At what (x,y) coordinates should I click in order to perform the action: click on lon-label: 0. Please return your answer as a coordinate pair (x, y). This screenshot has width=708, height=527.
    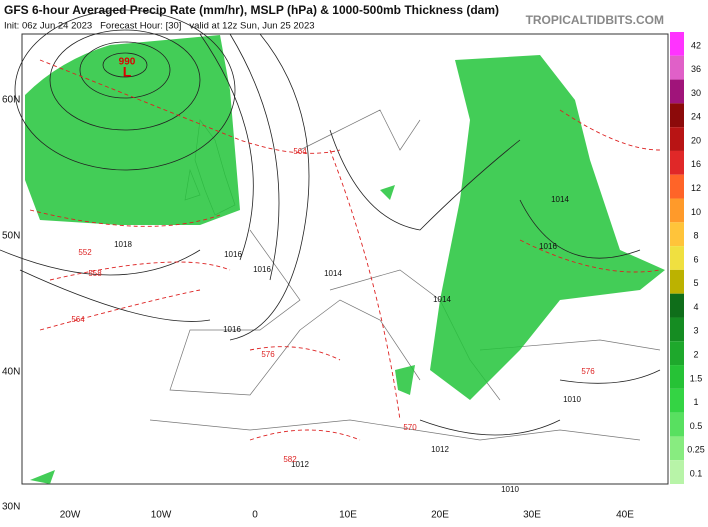
    Looking at the image, I should click on (255, 515).